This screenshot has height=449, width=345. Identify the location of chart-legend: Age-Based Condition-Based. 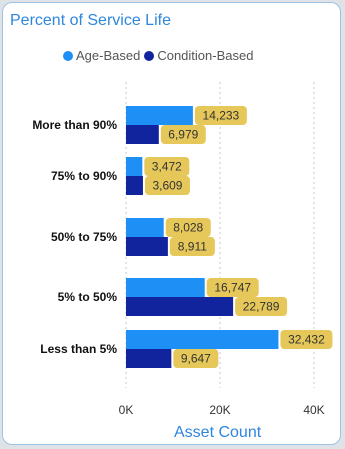
(160, 55).